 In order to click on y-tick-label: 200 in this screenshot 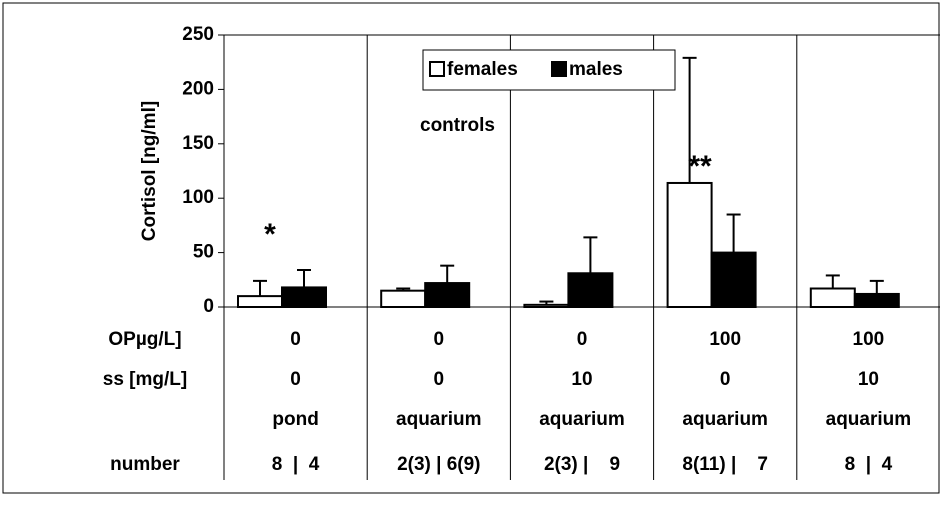, I will do `click(198, 88)`.